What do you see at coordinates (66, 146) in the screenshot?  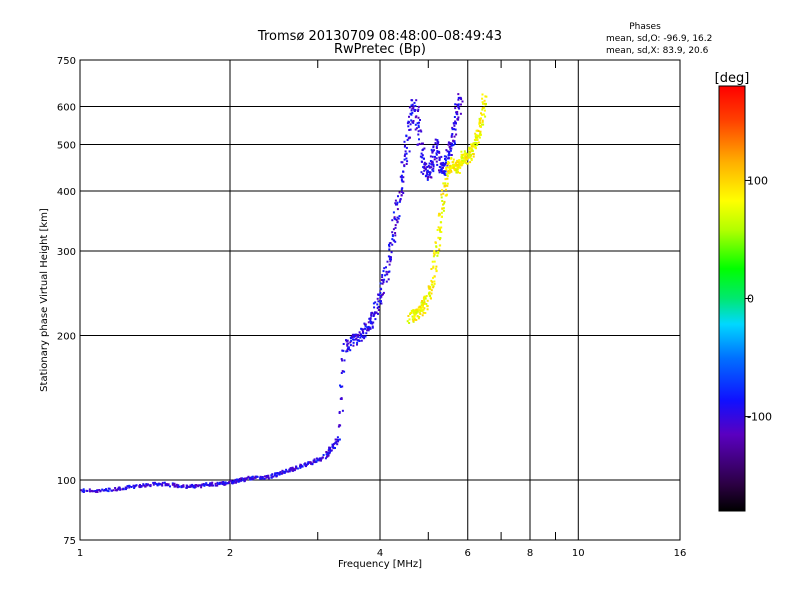 I see `y-tick-label: 500` at bounding box center [66, 146].